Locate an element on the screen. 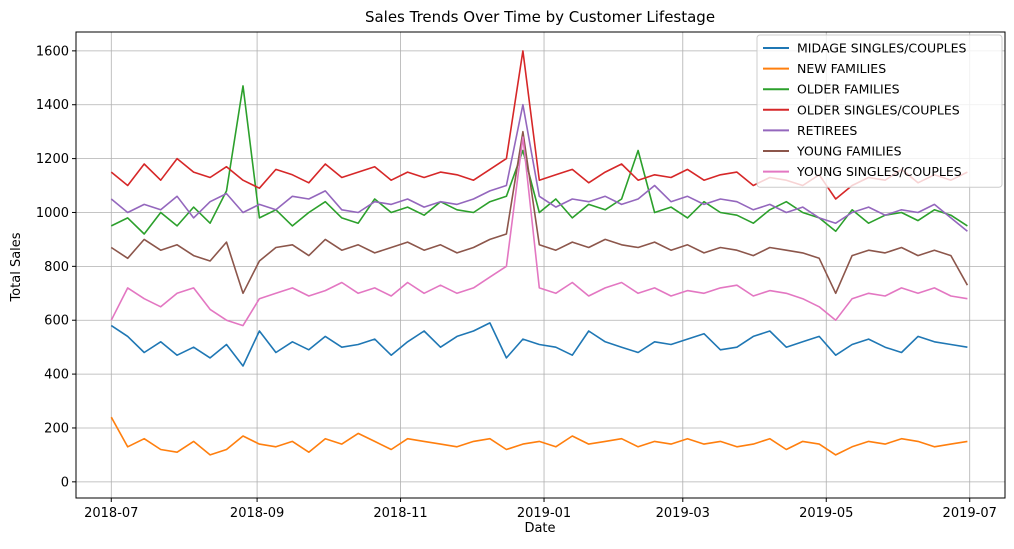 This screenshot has width=1014, height=549. x-axis-label: Date is located at coordinates (539, 528).